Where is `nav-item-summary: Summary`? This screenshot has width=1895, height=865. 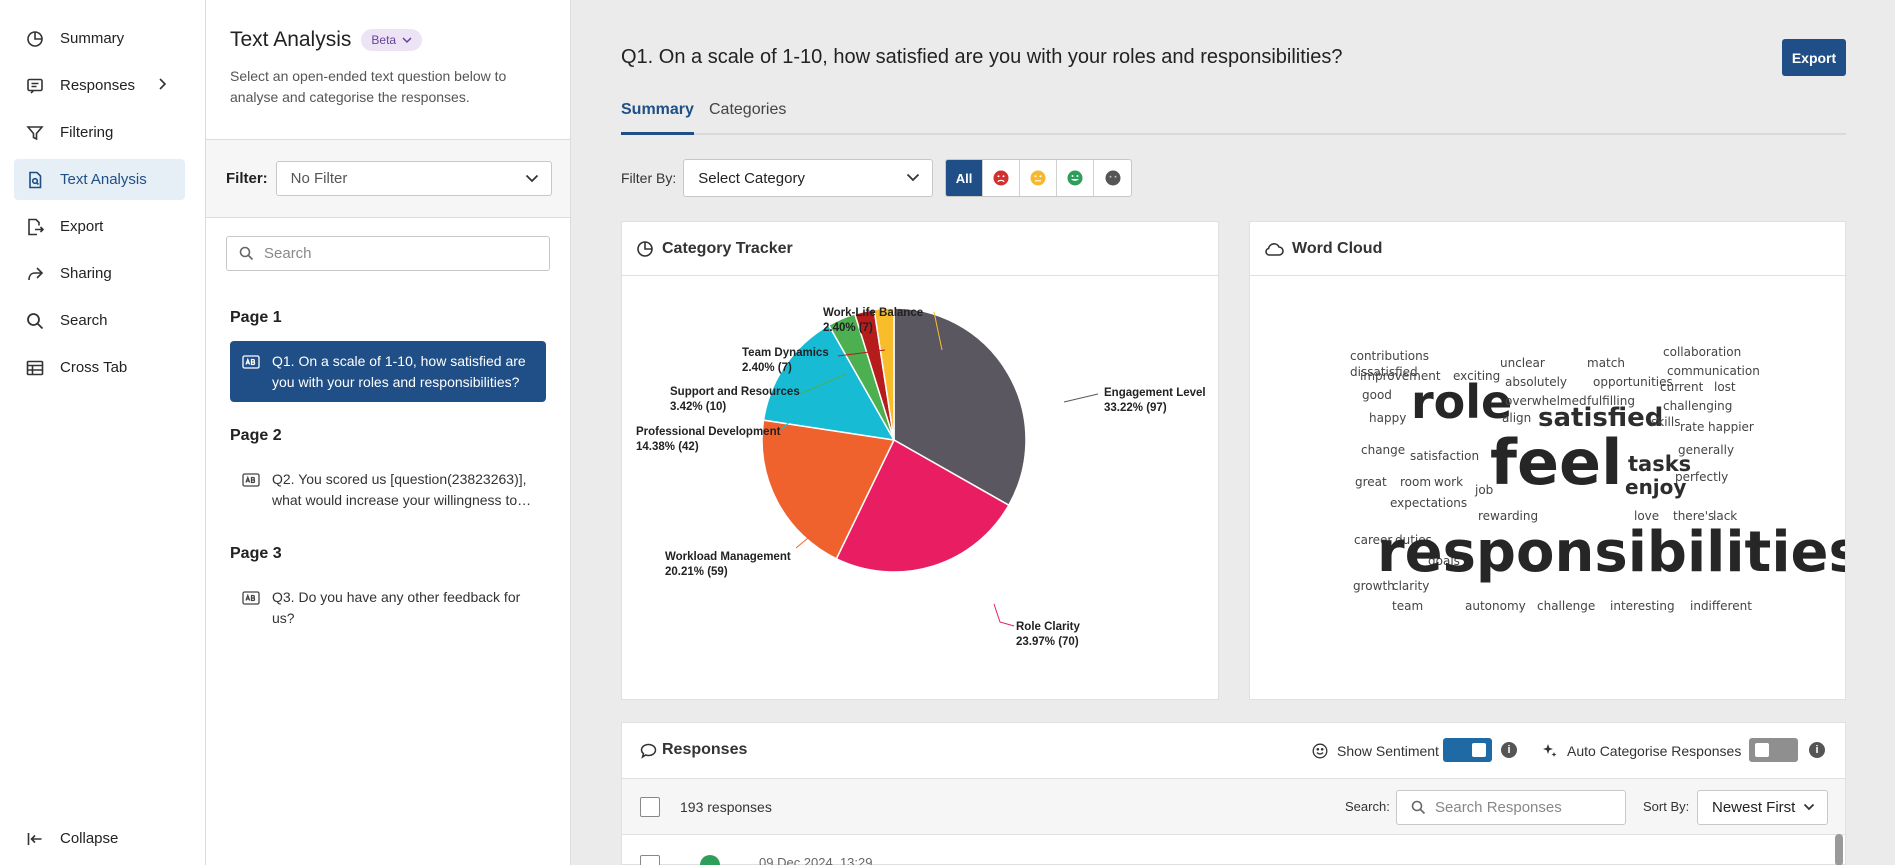 nav-item-summary: Summary is located at coordinates (99, 38).